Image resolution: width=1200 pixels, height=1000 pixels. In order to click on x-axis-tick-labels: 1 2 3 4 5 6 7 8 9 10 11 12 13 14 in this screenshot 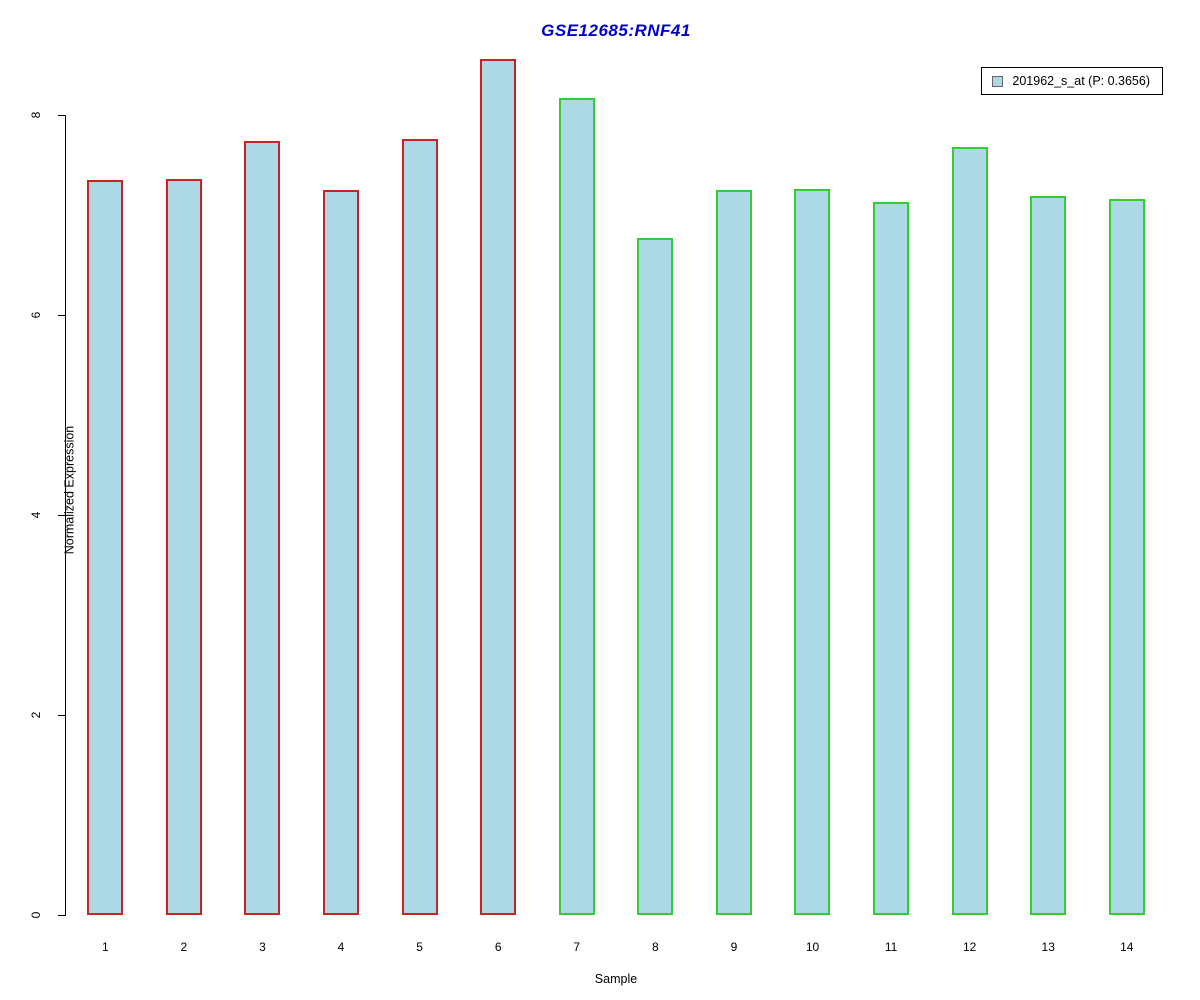, I will do `click(616, 947)`.